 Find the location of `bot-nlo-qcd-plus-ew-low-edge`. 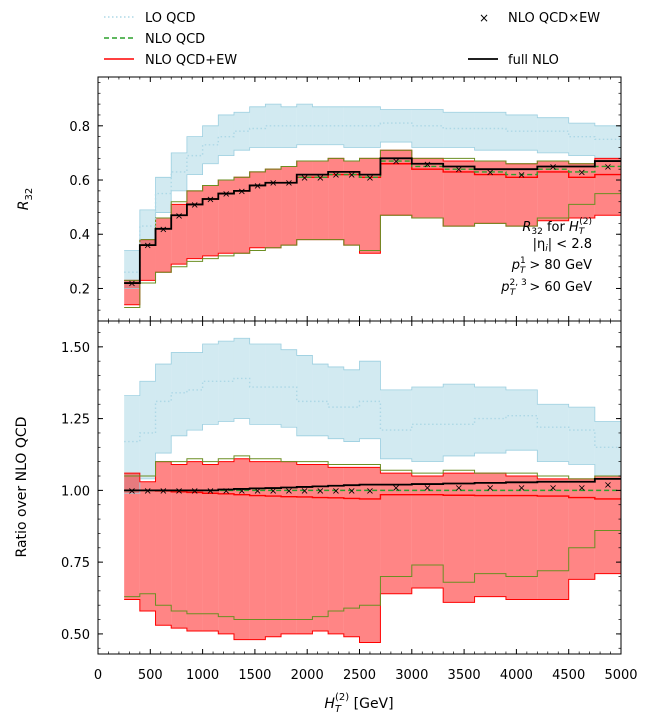

bot-nlo-qcd-plus-ew-low-edge is located at coordinates (372, 608).